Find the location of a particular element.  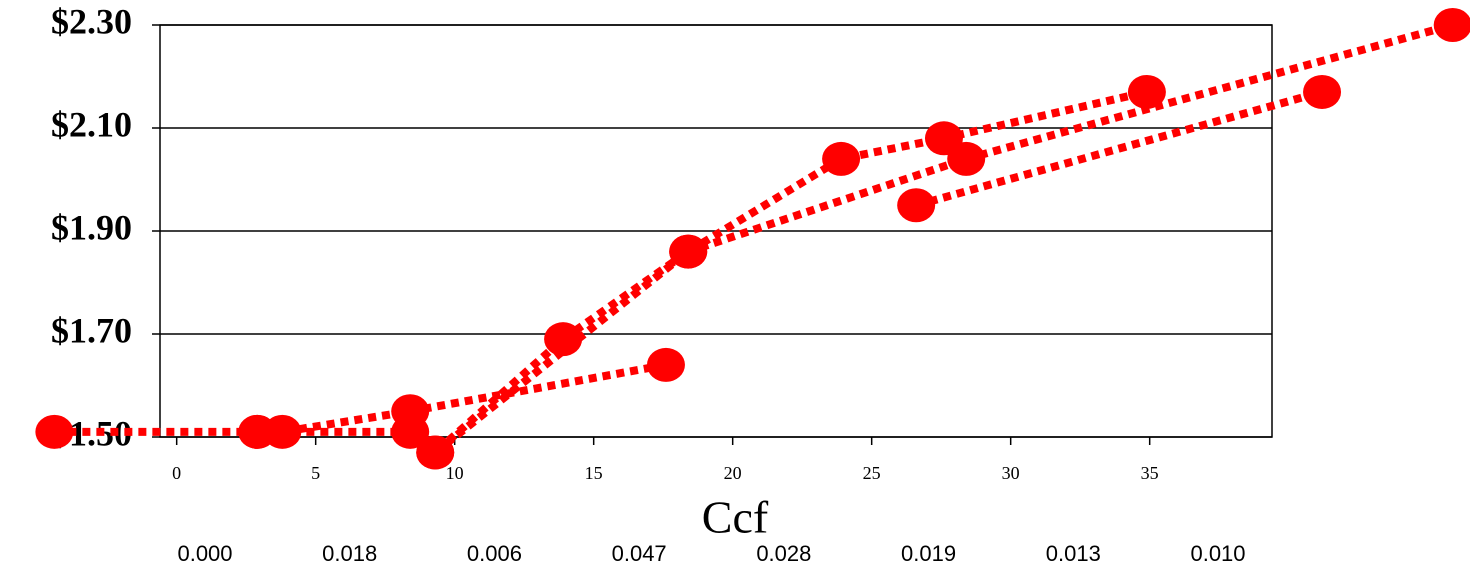

x-tick-label: 0 is located at coordinates (176, 473).